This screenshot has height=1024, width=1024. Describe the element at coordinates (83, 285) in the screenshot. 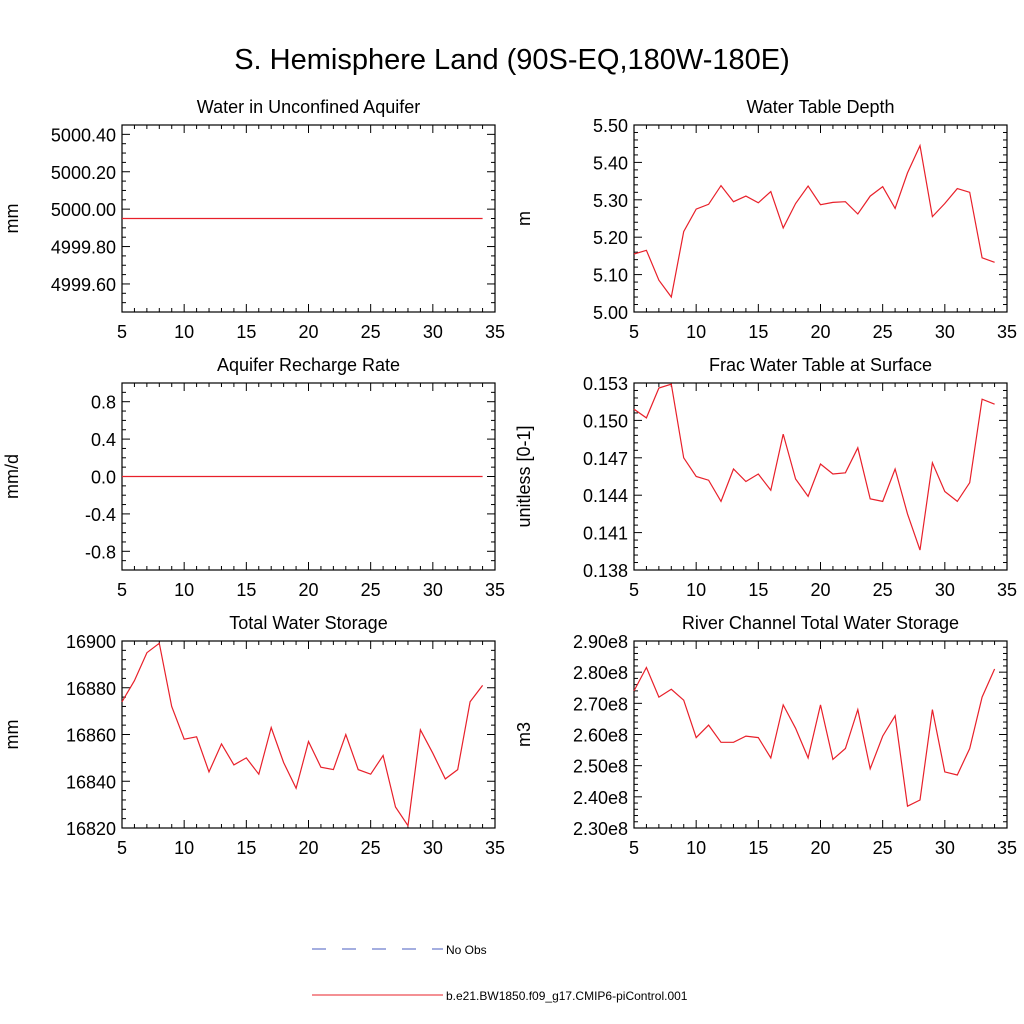

I see `y-tick-label: 4999.60` at that location.